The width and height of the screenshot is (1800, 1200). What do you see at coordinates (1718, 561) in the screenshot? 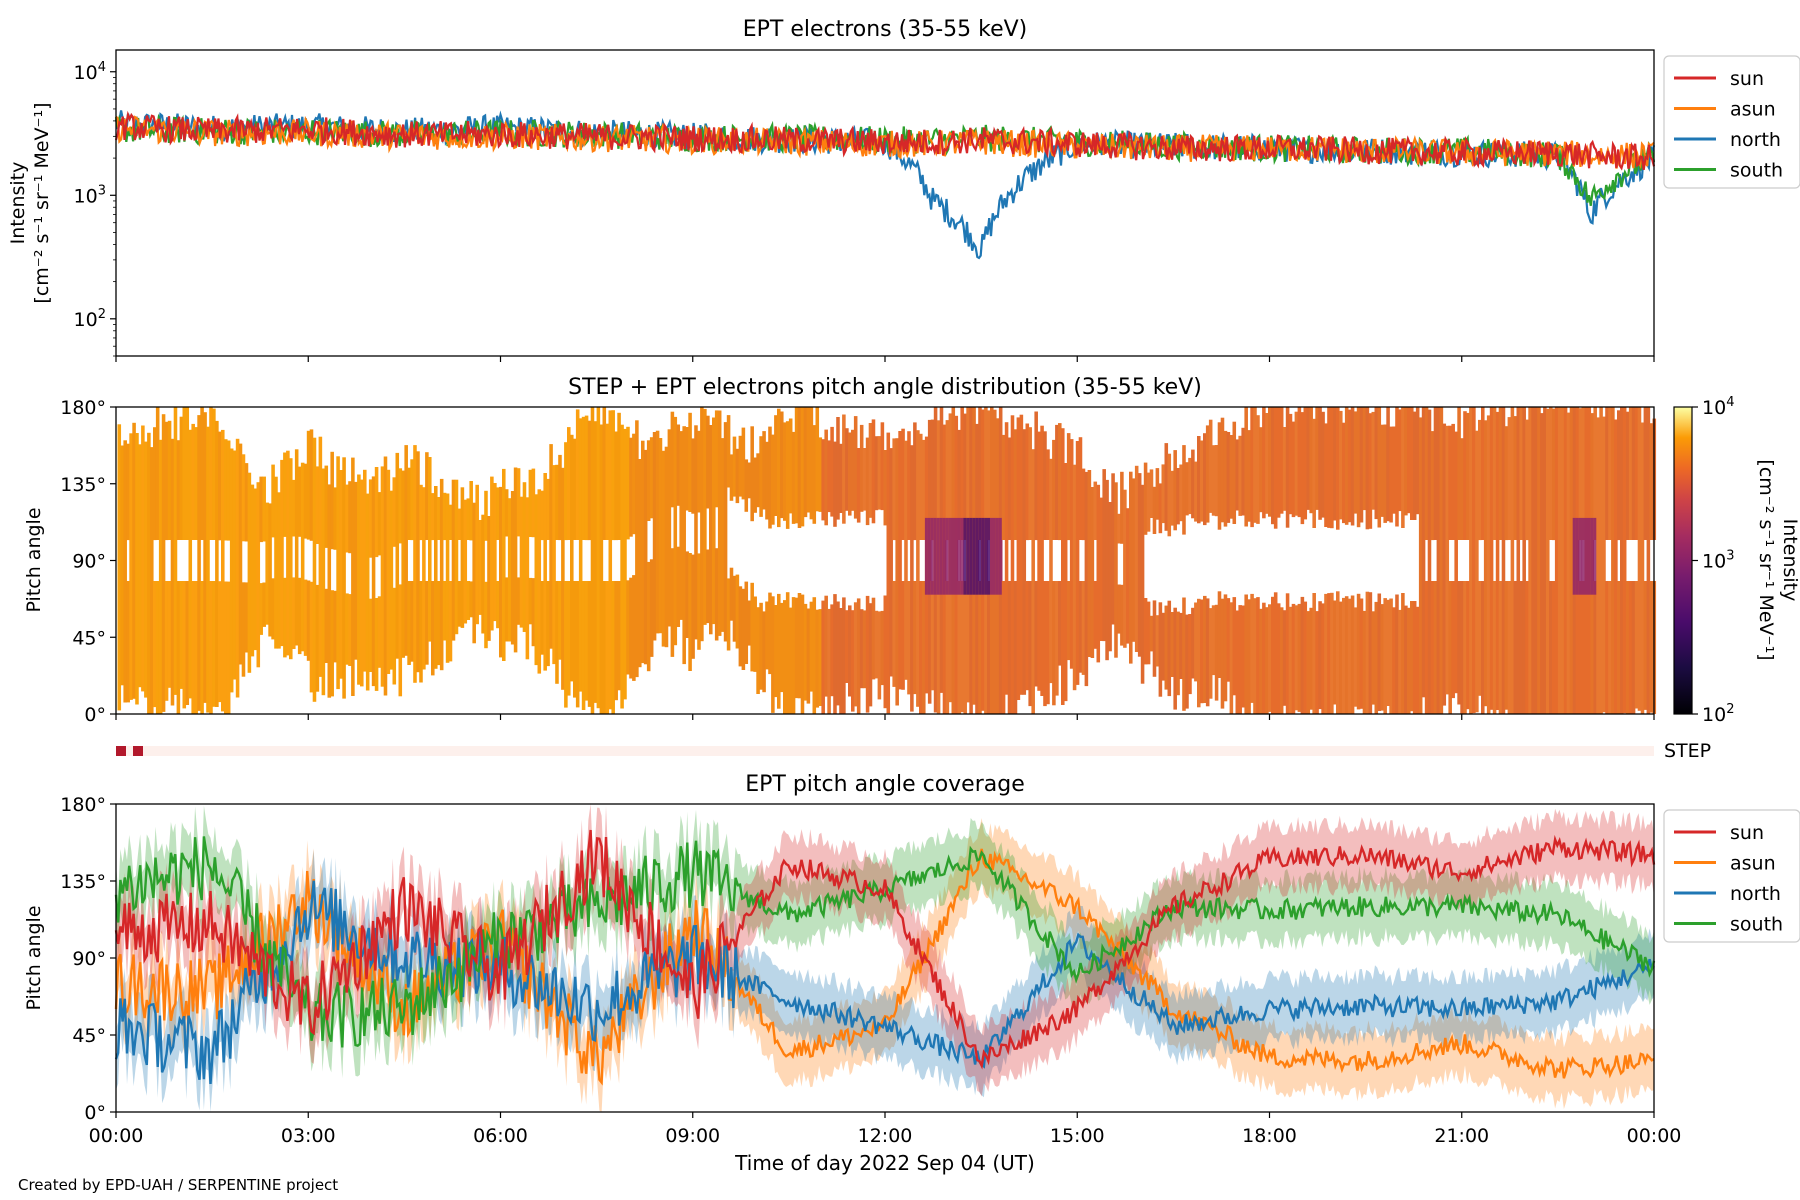
I see `colorbar-tick-label: 103` at bounding box center [1718, 561].